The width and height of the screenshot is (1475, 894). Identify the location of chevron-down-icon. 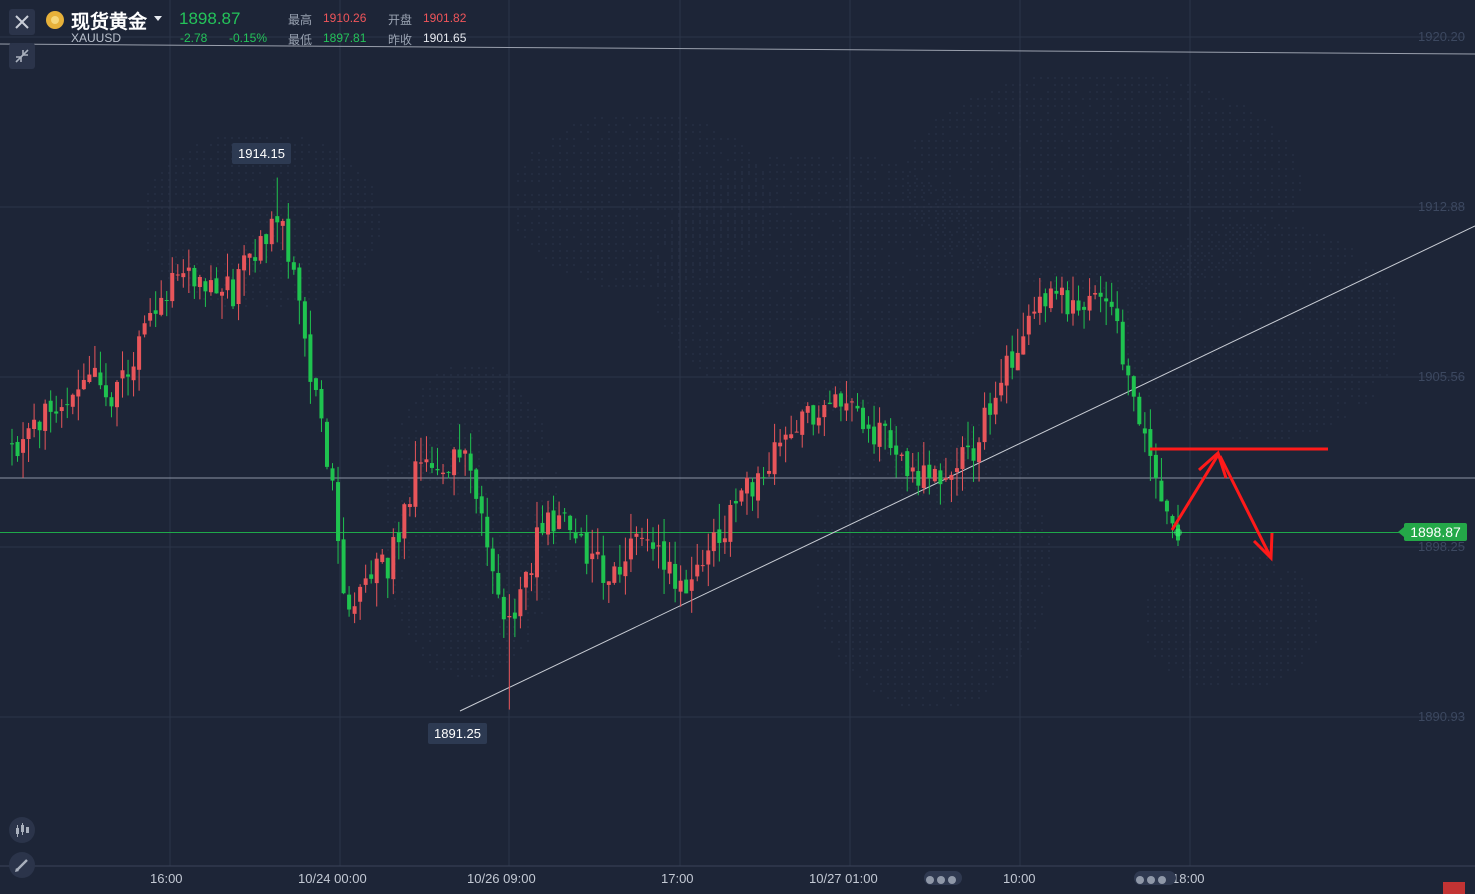
(158, 18).